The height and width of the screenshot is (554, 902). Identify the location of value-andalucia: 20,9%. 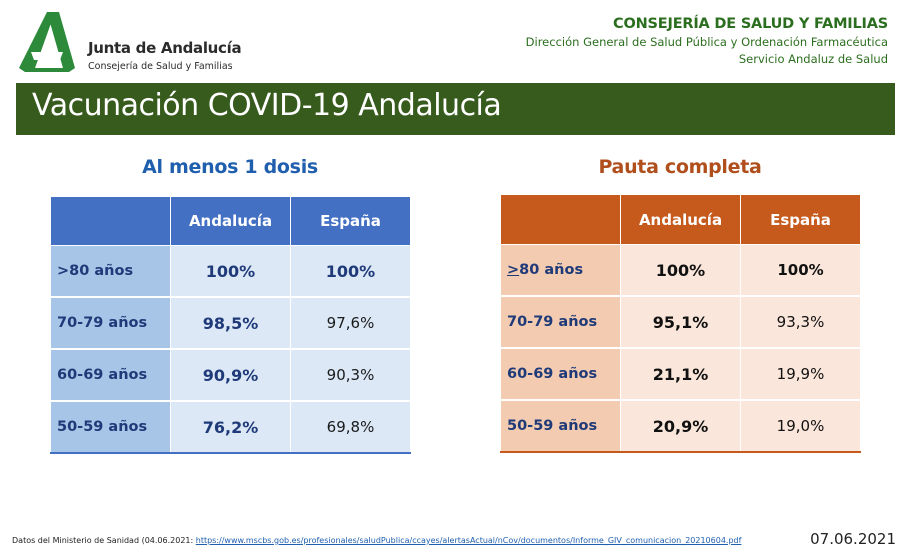
(680, 426).